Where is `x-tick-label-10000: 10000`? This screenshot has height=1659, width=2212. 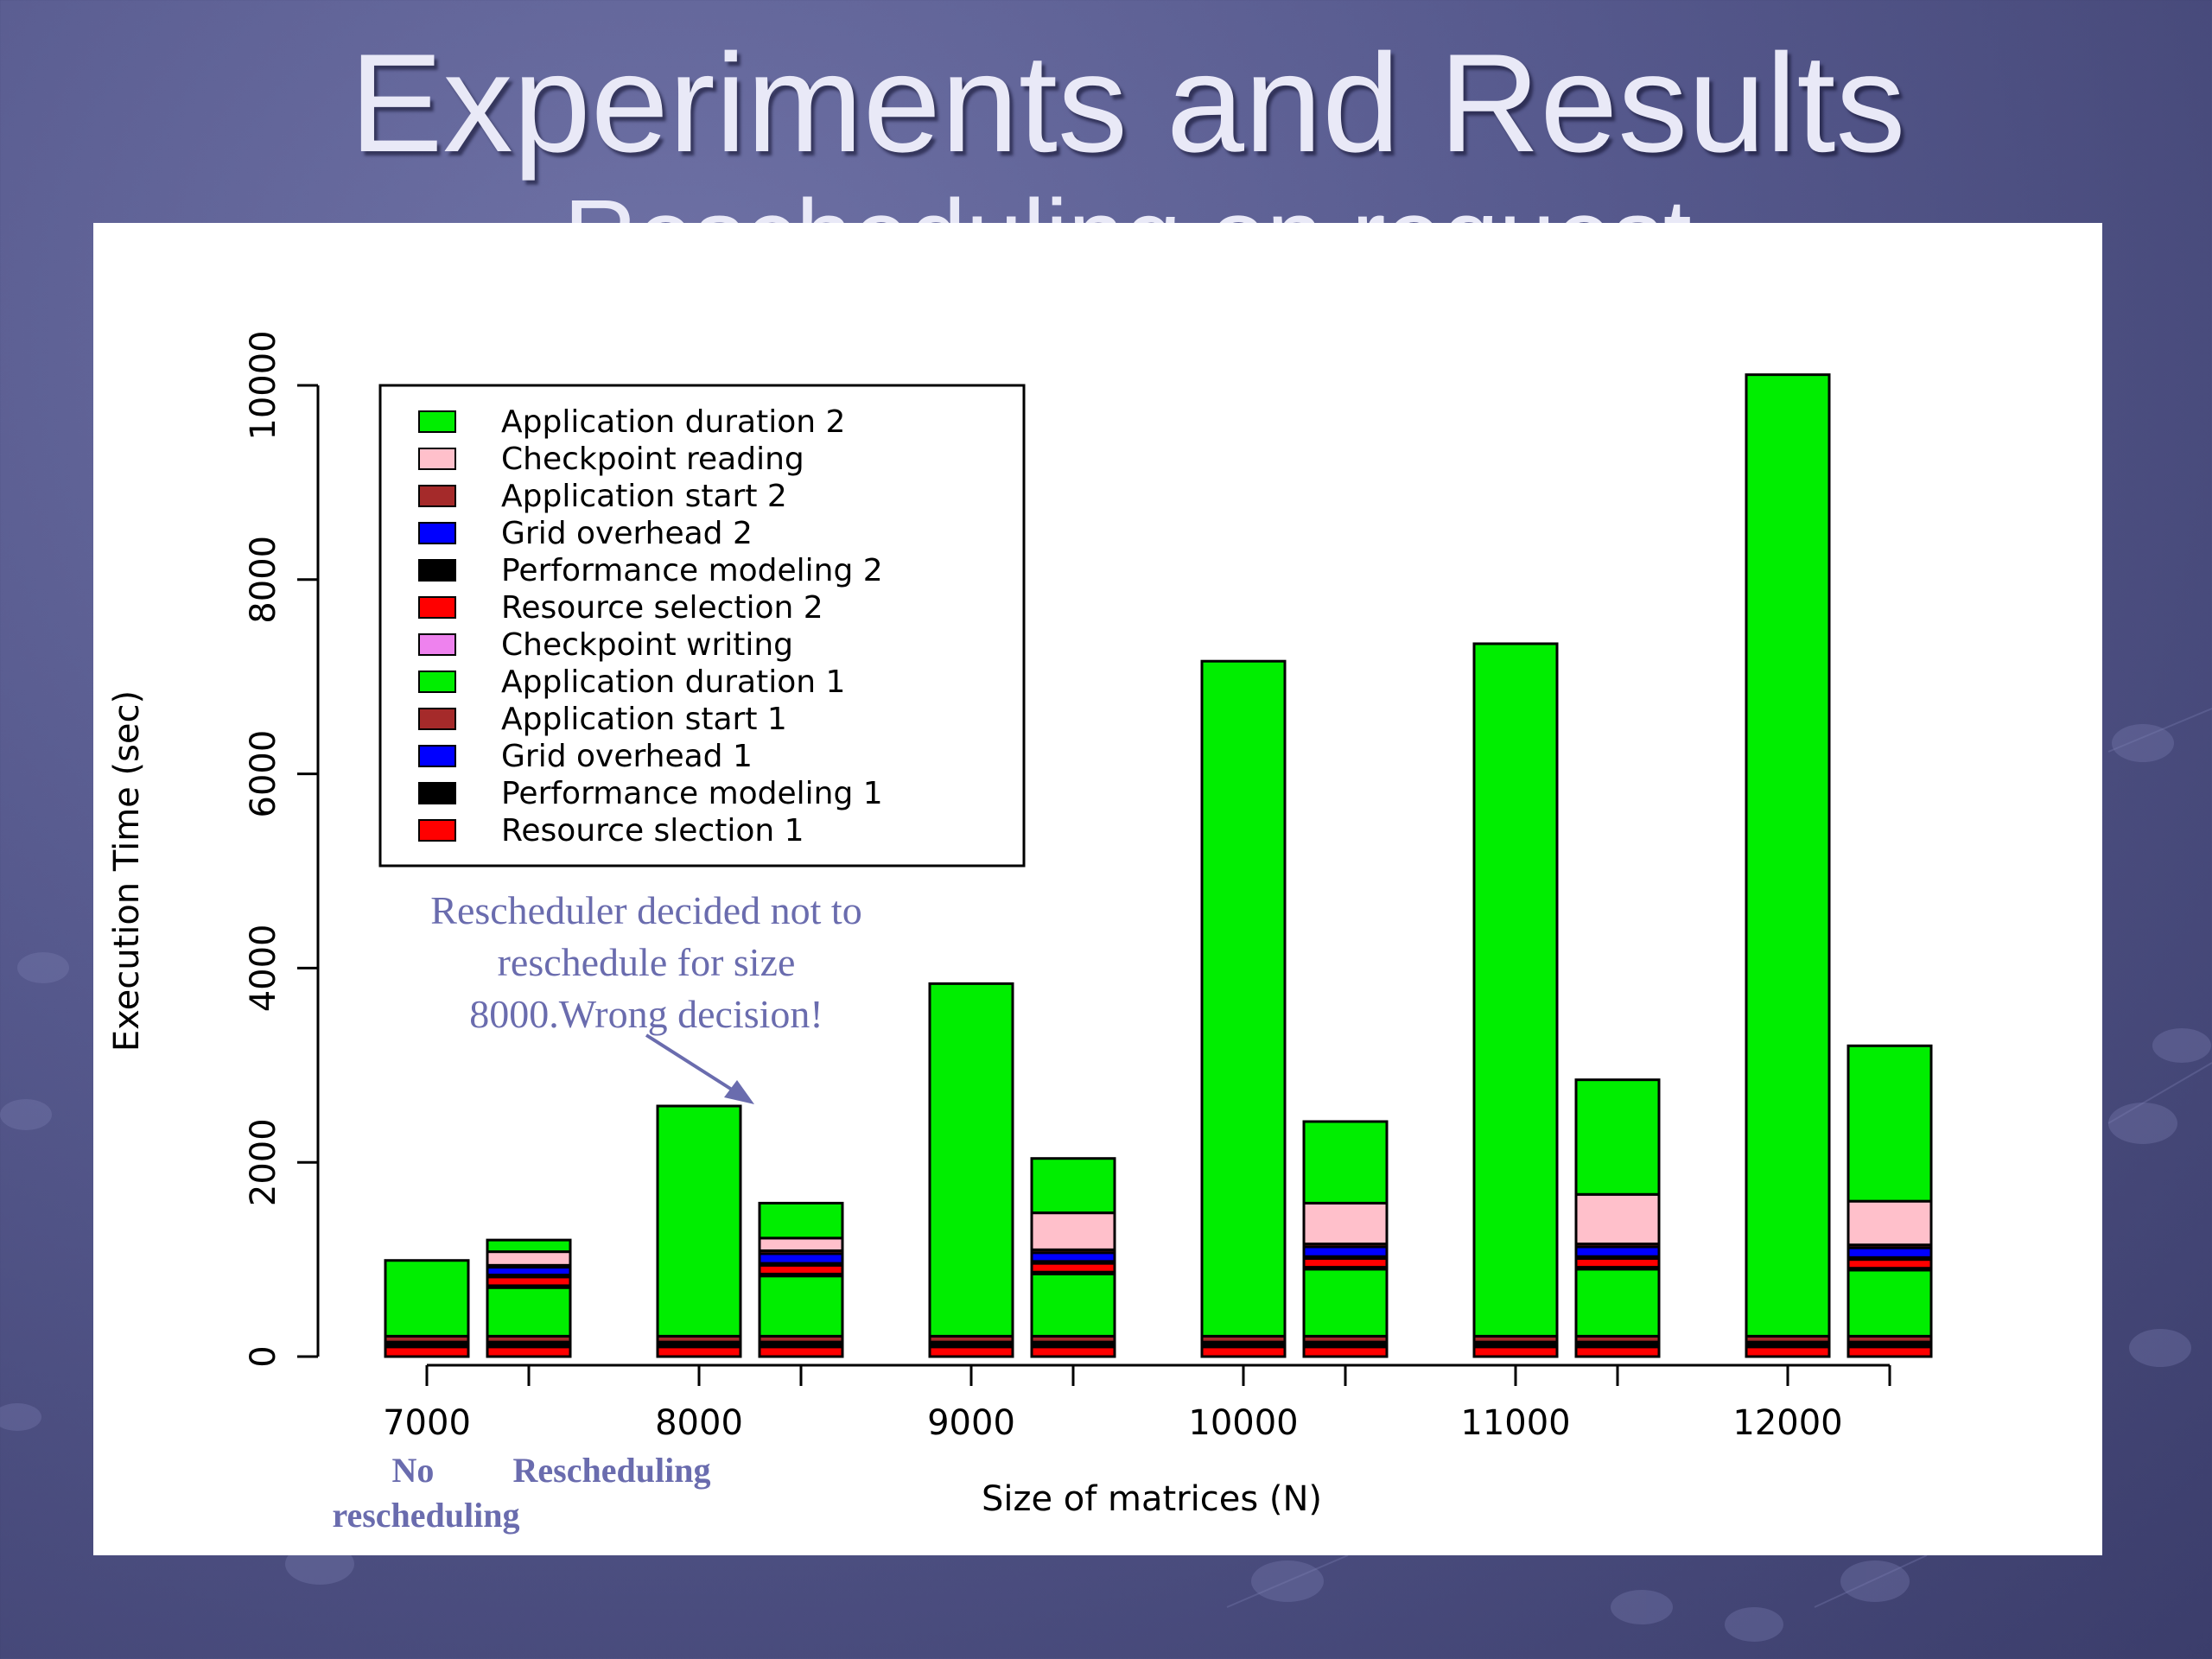
x-tick-label-10000: 10000 is located at coordinates (1243, 1423).